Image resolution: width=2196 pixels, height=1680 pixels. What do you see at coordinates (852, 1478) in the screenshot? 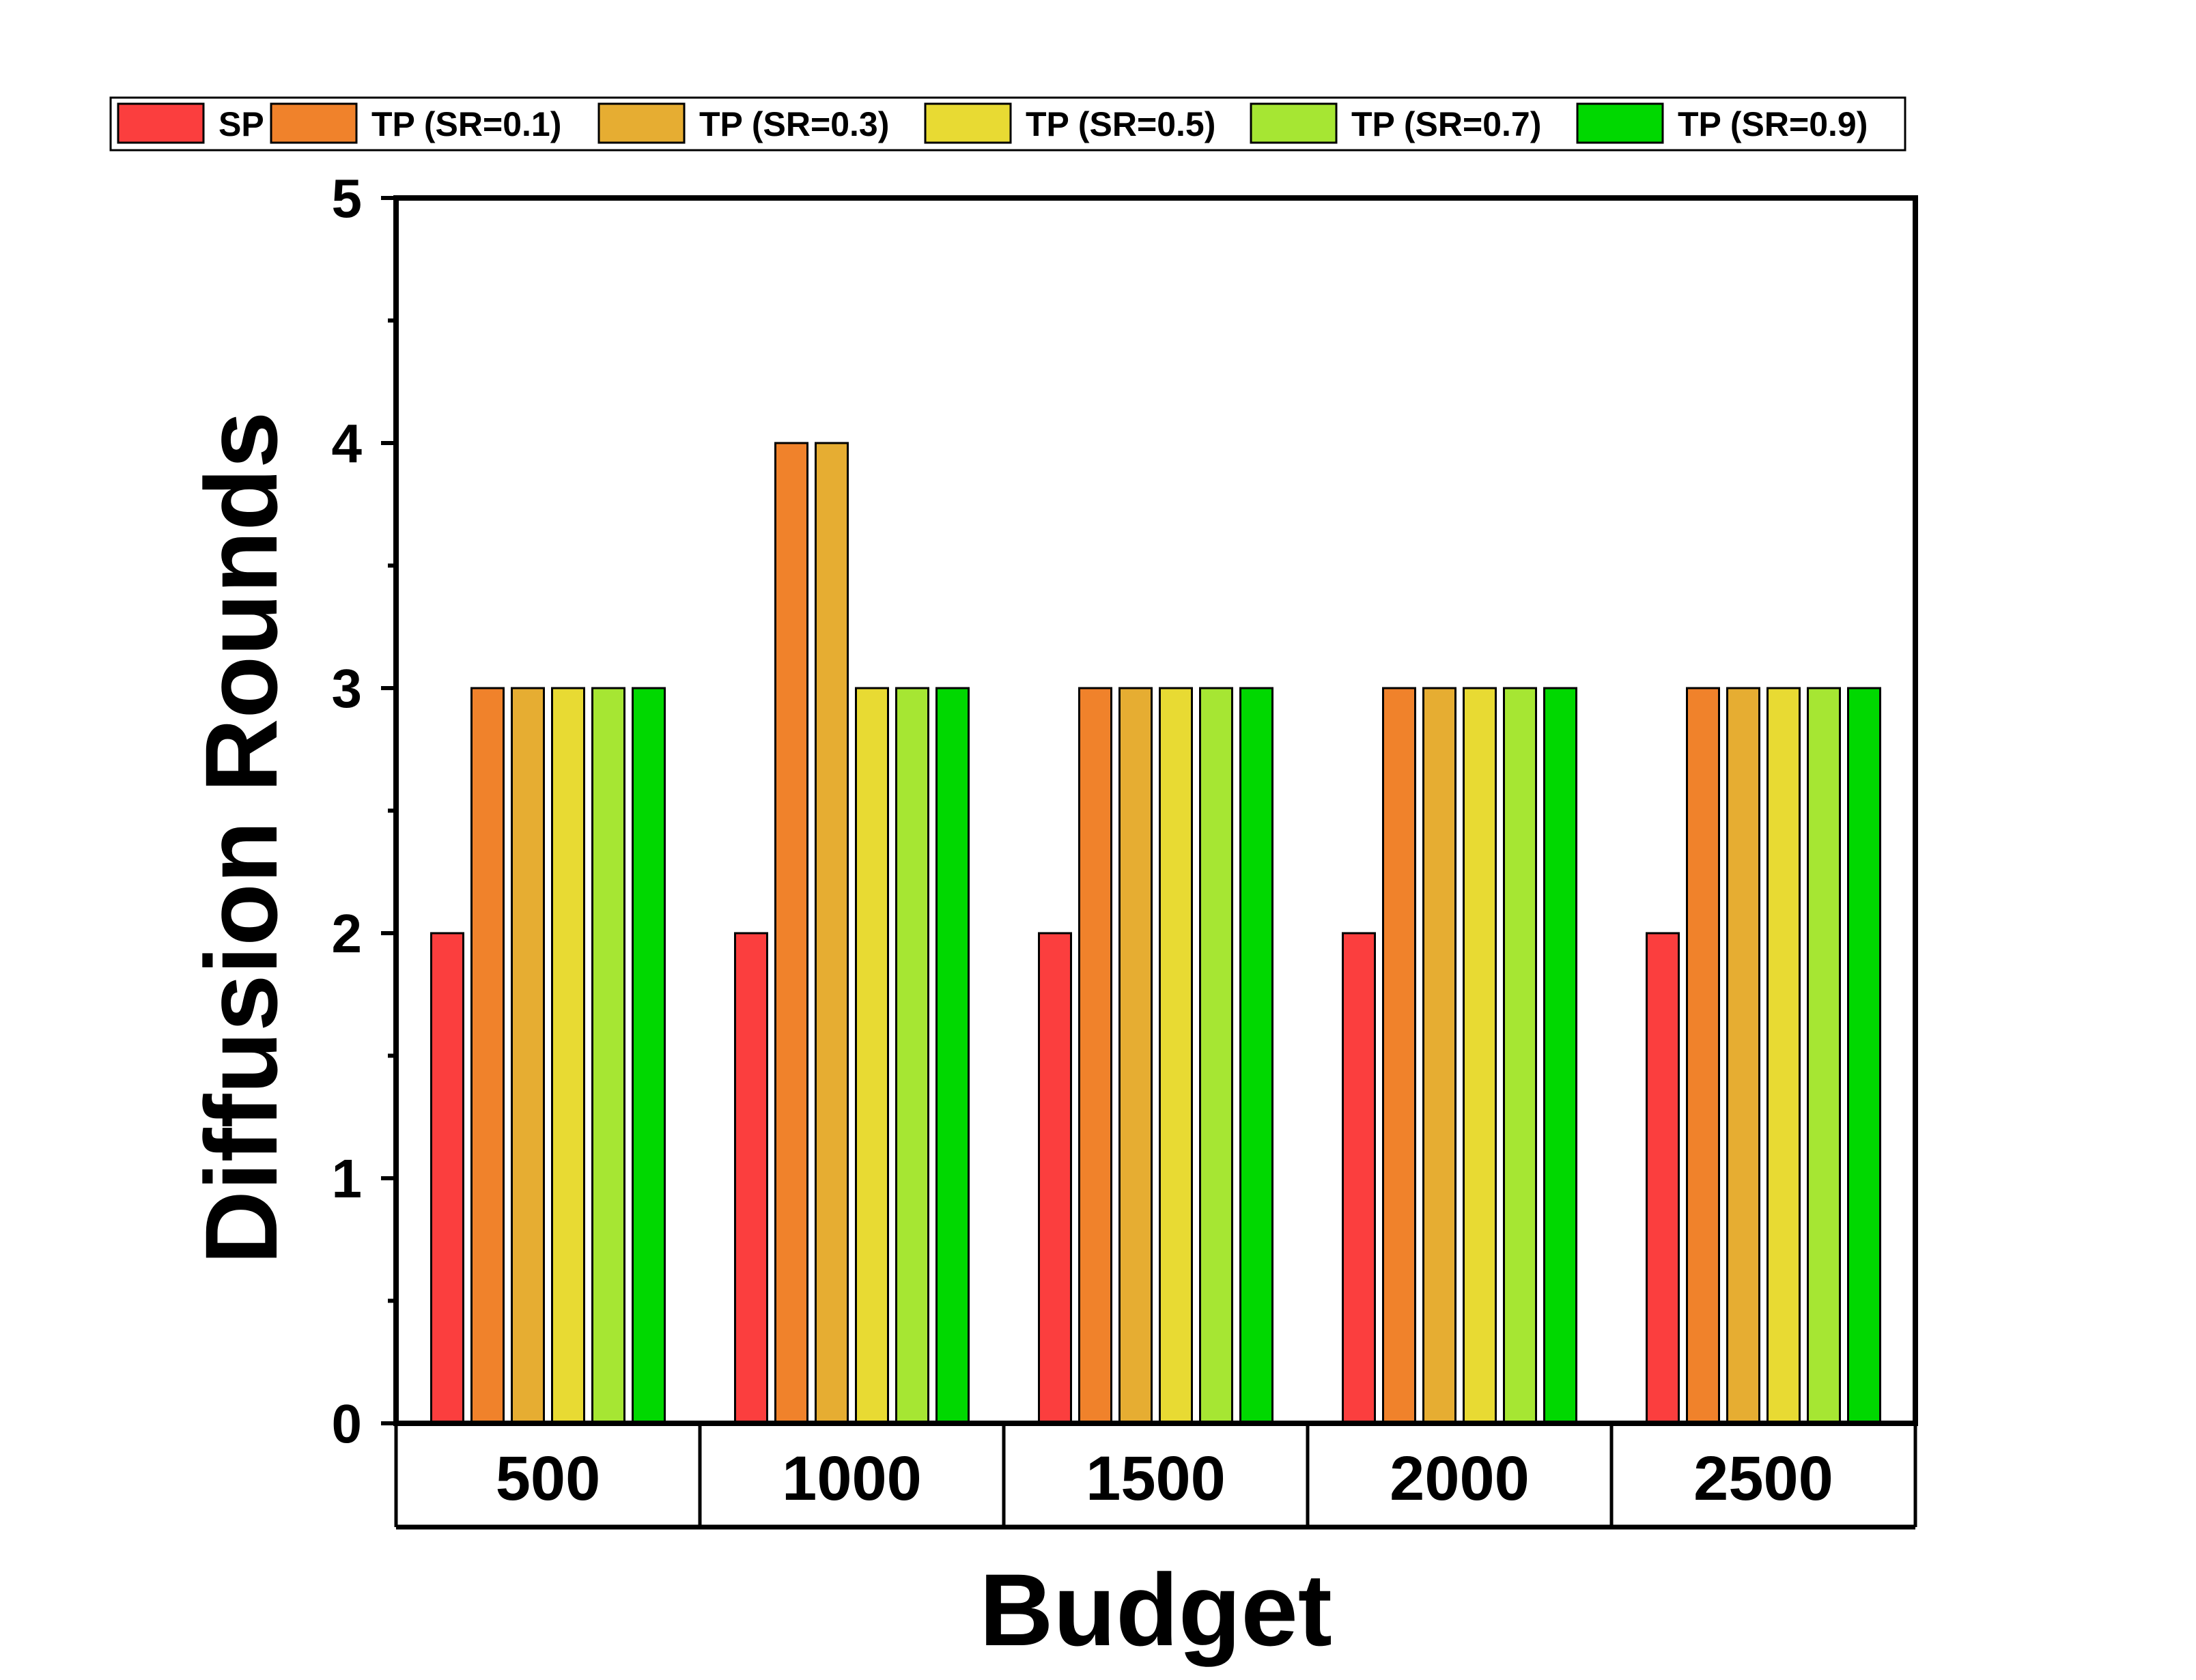
I see `x-category-label: 1000` at bounding box center [852, 1478].